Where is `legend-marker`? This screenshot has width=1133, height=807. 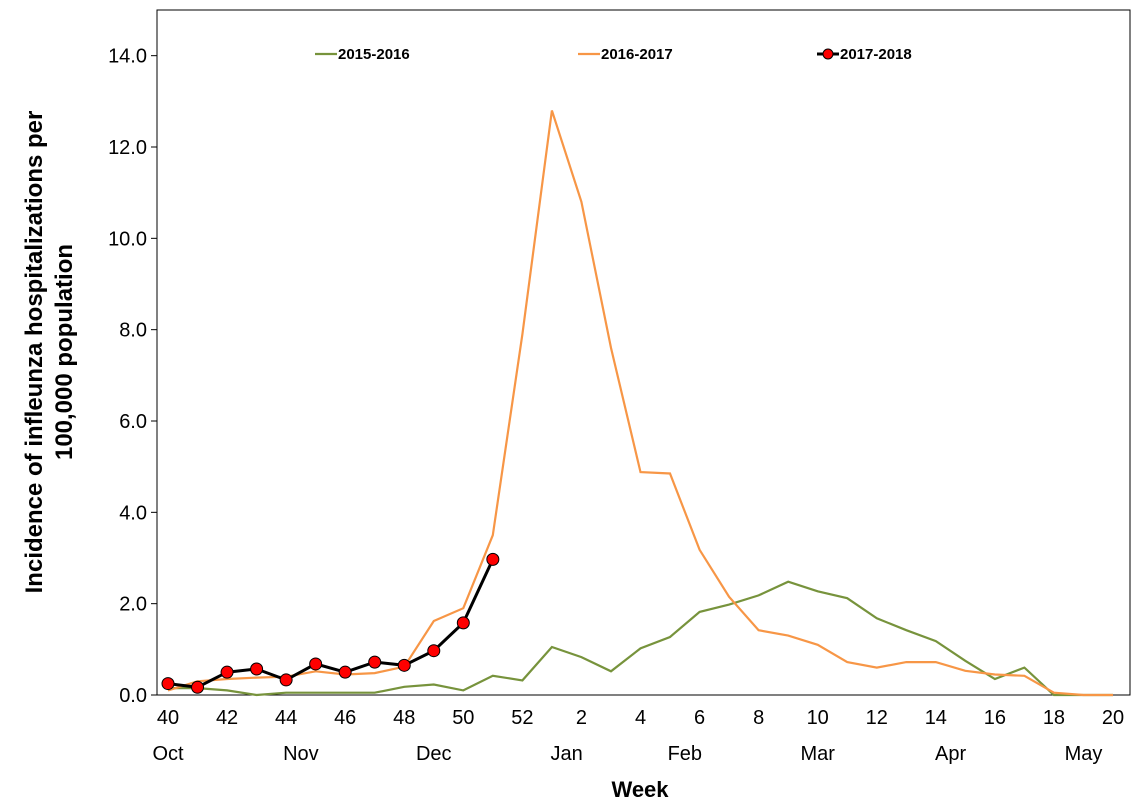
legend-marker is located at coordinates (828, 54).